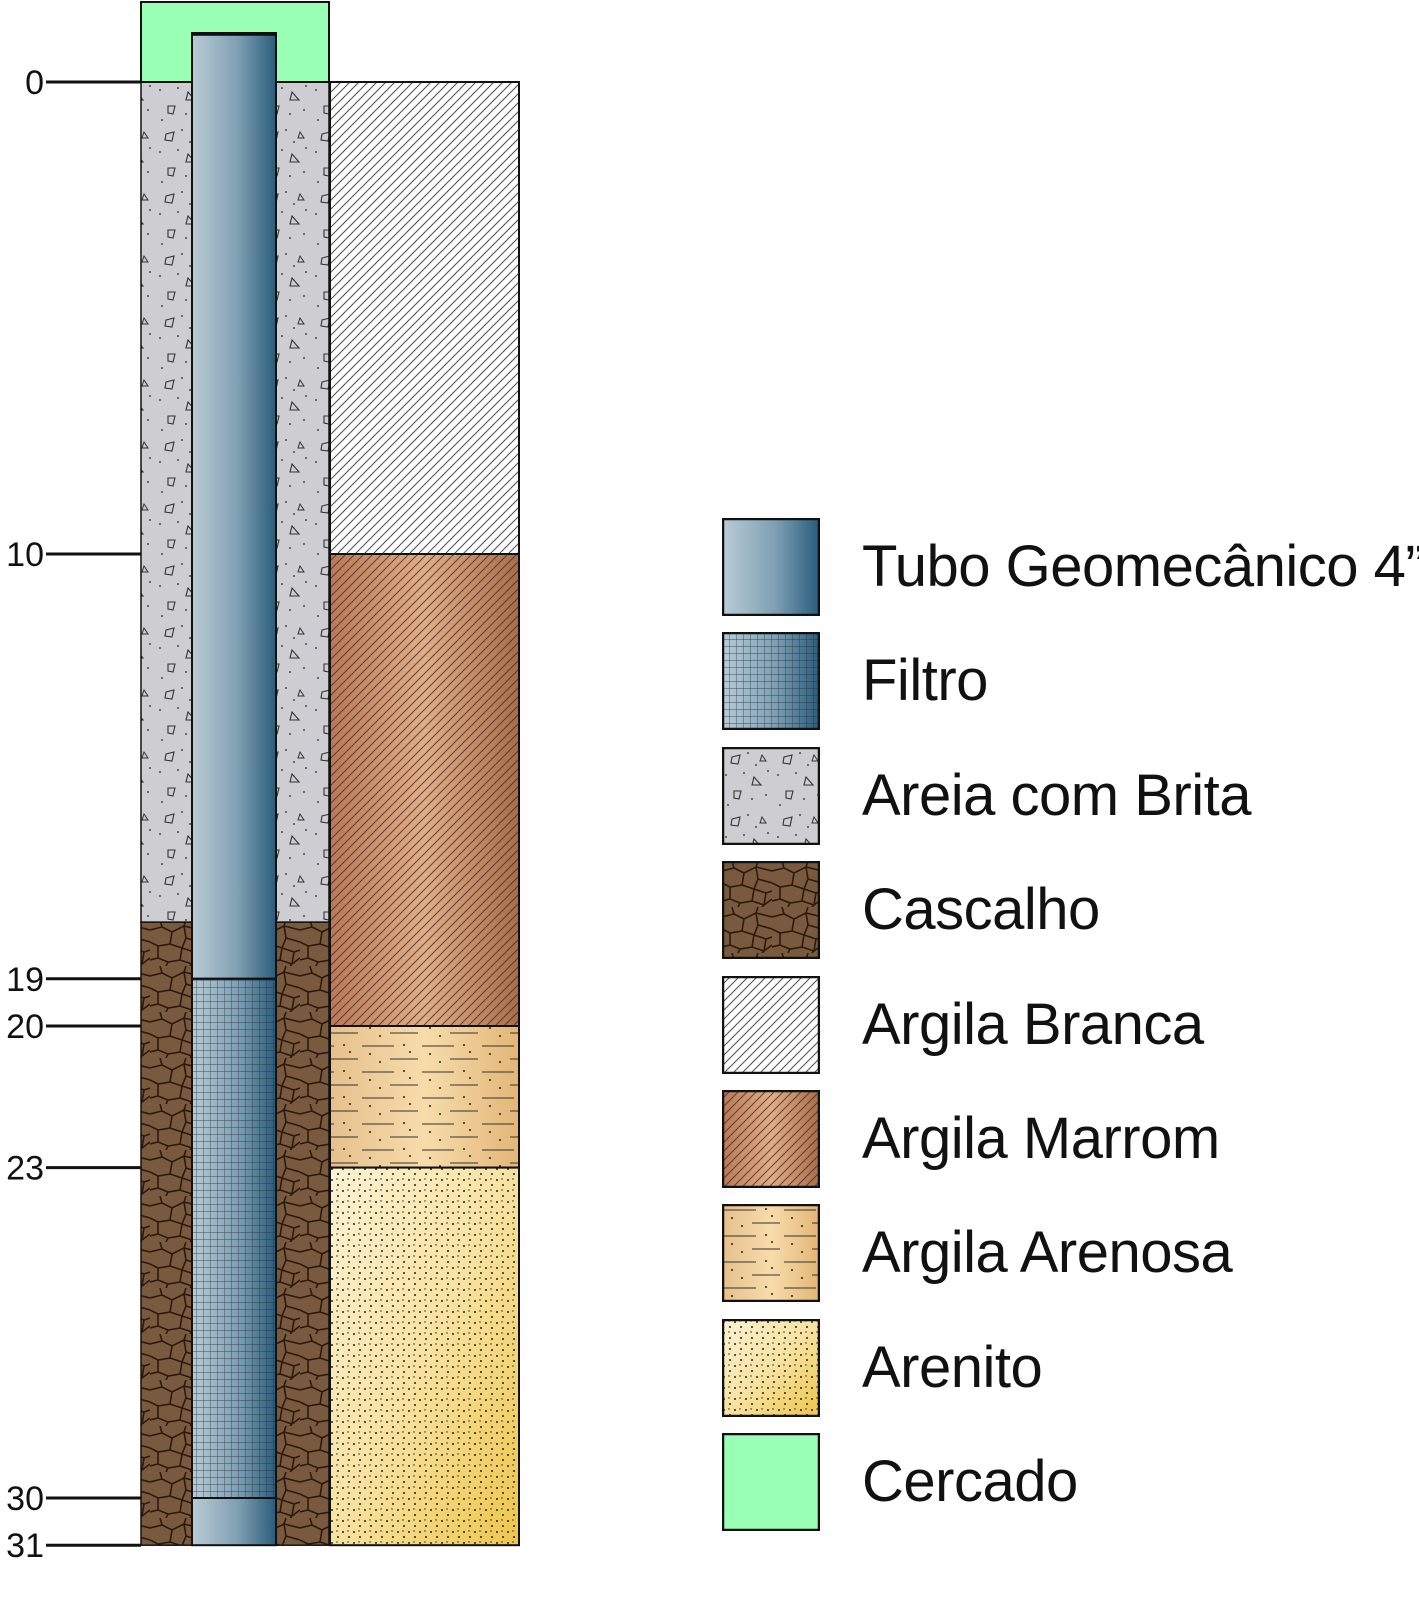 The height and width of the screenshot is (1600, 1419). I want to click on layer-arenito-outline, so click(424, 1356).